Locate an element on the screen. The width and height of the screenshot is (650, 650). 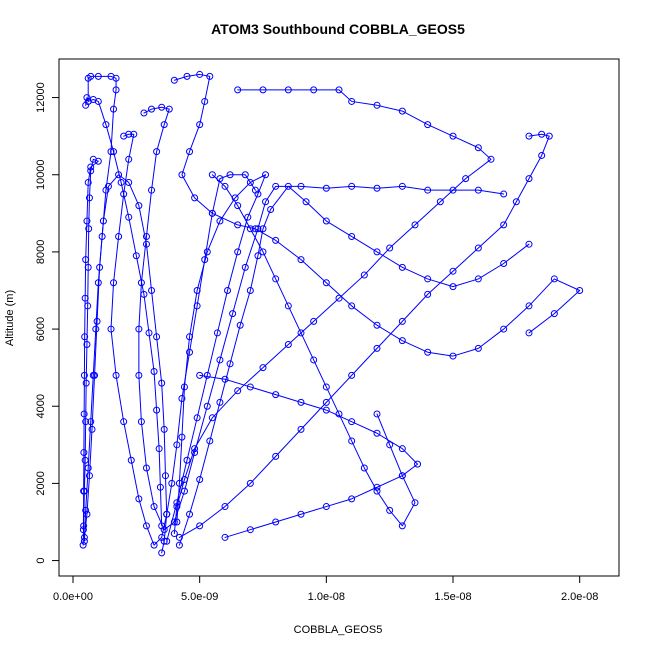
x-axis: 0.0e+00 5.0e-09 1.0e-08 1.5e-08 2.0e-08 is located at coordinates (325, 589).